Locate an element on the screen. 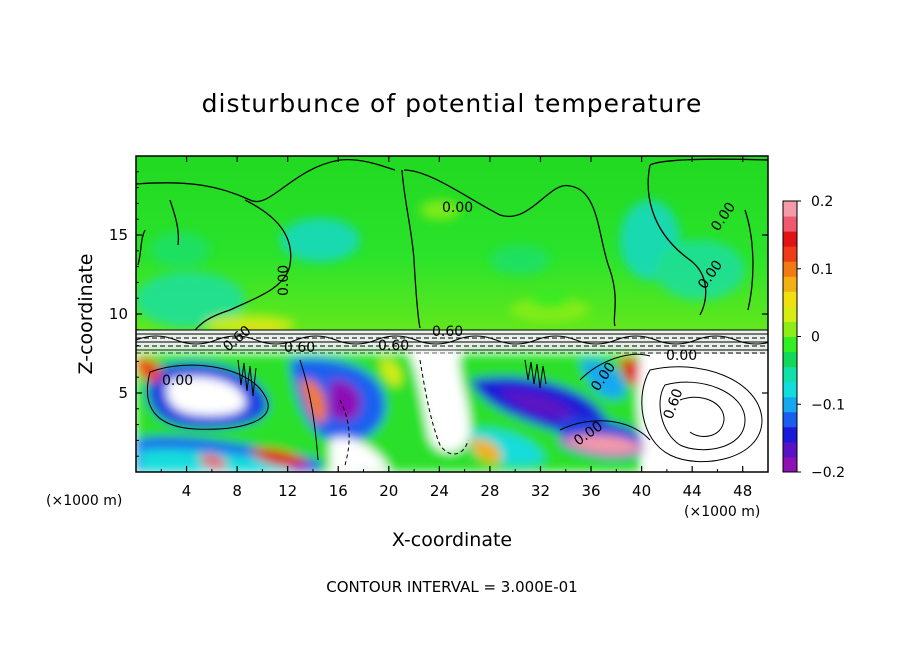  x-tick-label: 4 is located at coordinates (187, 491).